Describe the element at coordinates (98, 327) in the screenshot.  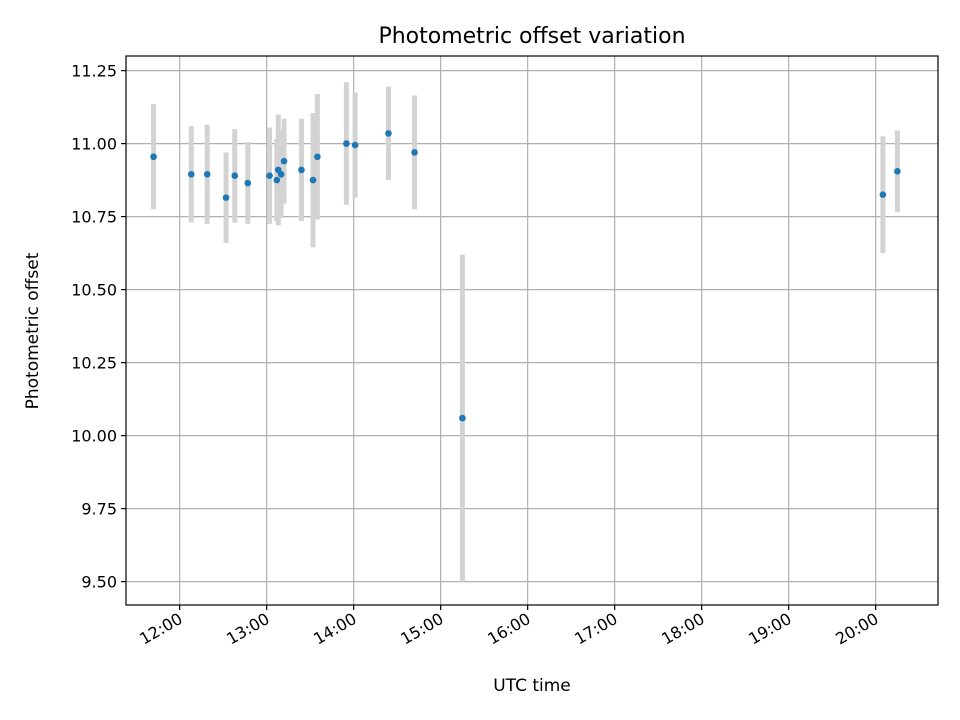
I see `y-ticks: 9.50 9.75 10.00 10.25 10.50 10.75 11.00 11.25` at that location.